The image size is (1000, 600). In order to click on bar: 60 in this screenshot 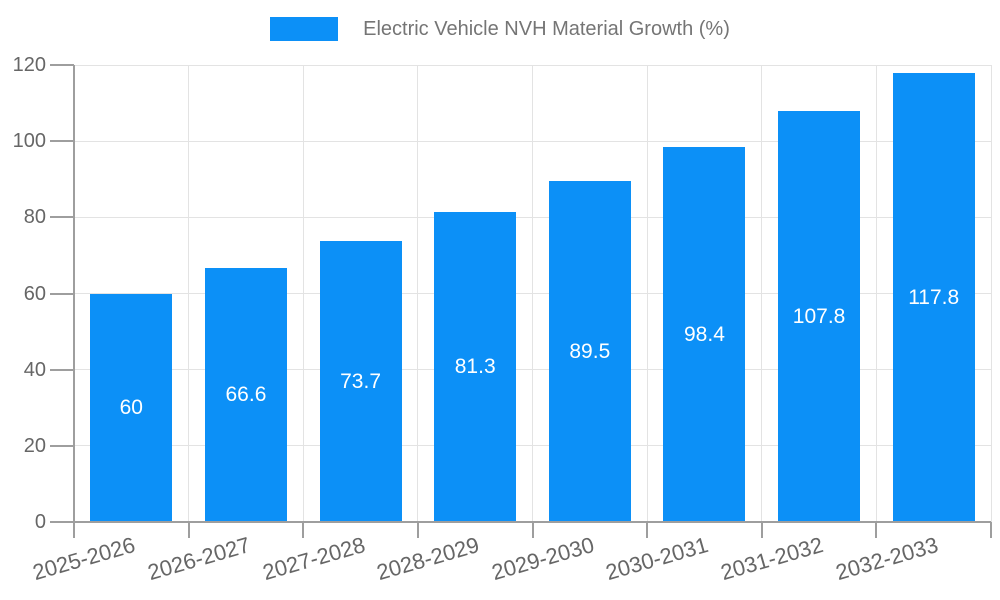, I will do `click(131, 407)`.